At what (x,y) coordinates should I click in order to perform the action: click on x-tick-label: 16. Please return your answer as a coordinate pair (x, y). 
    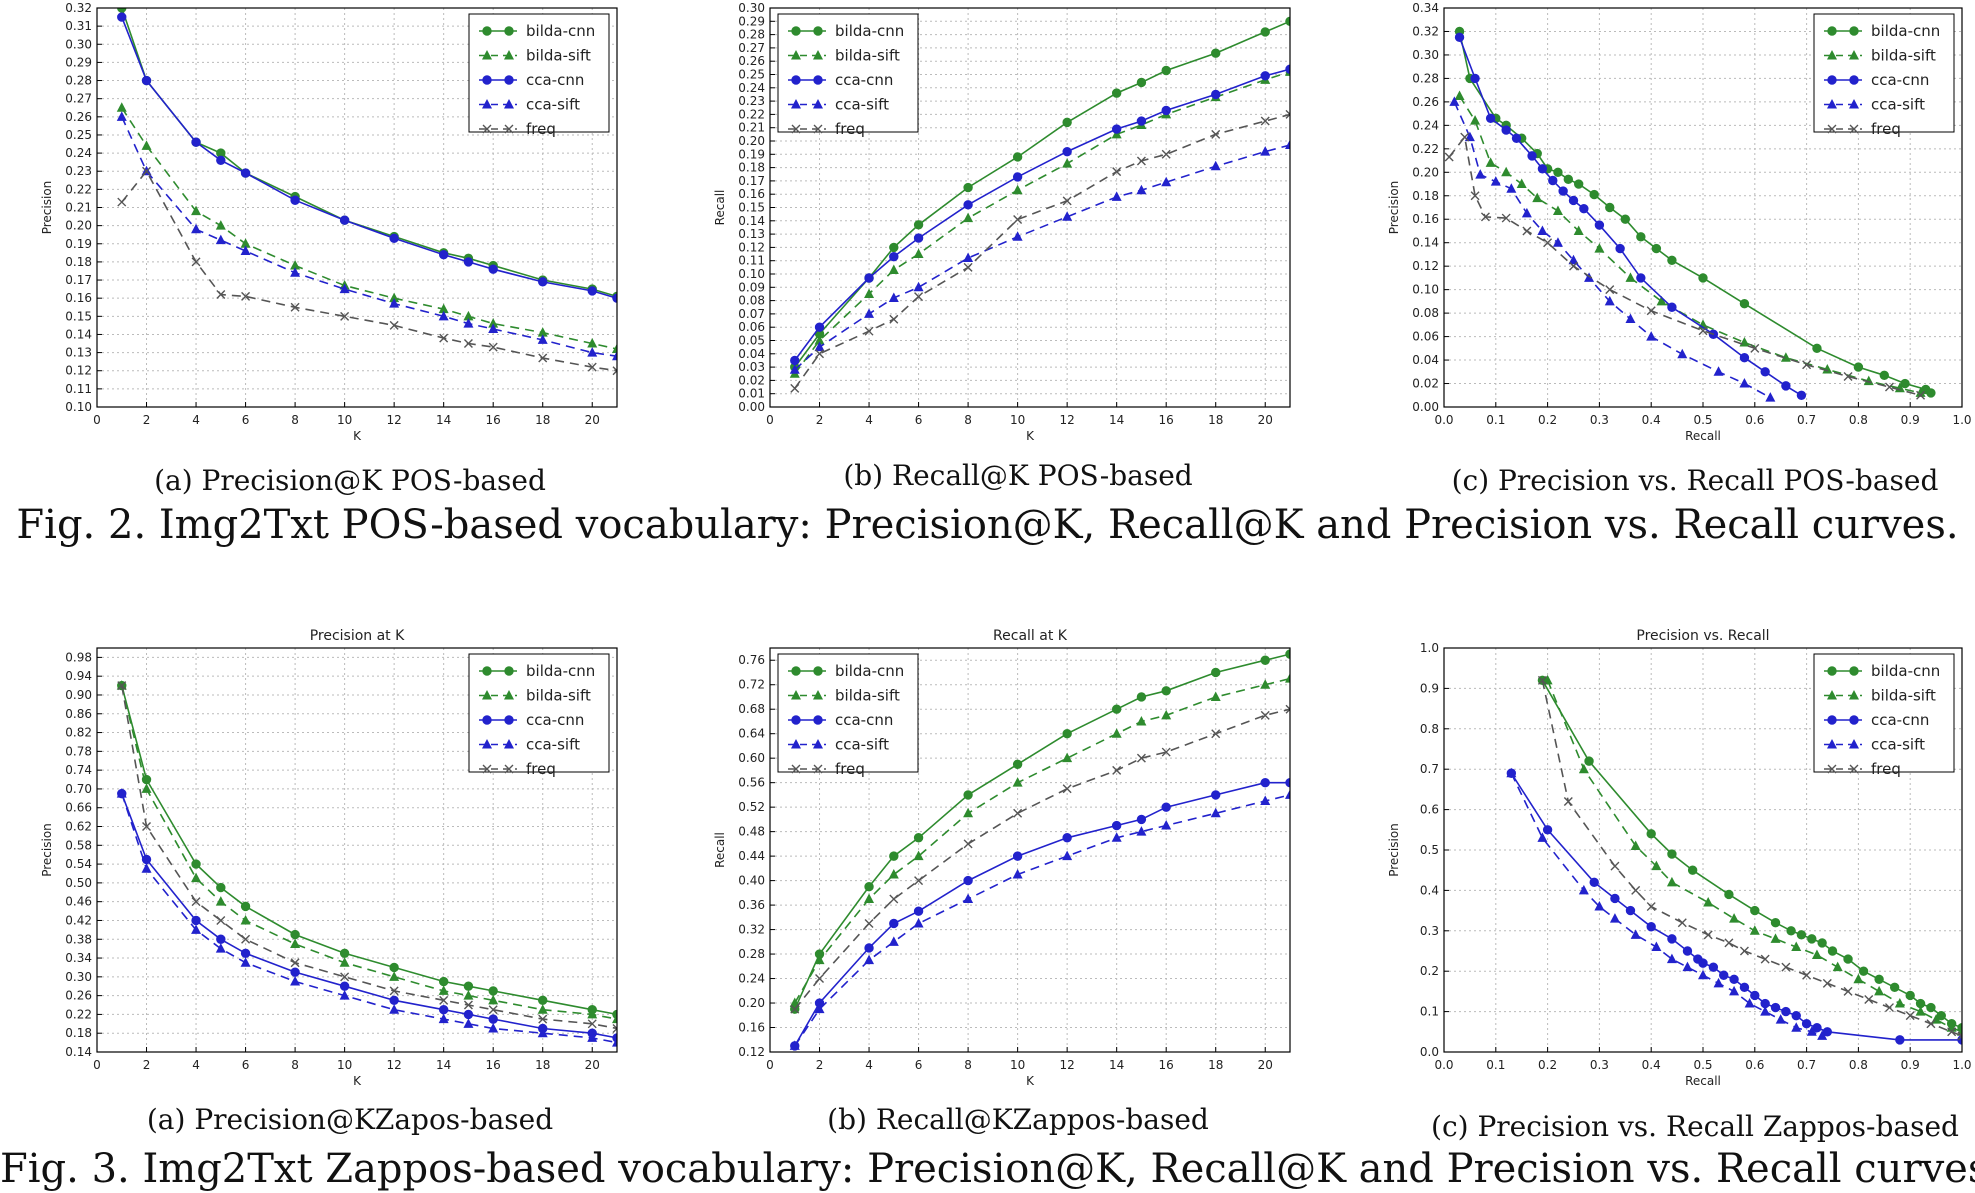
    Looking at the image, I should click on (493, 1065).